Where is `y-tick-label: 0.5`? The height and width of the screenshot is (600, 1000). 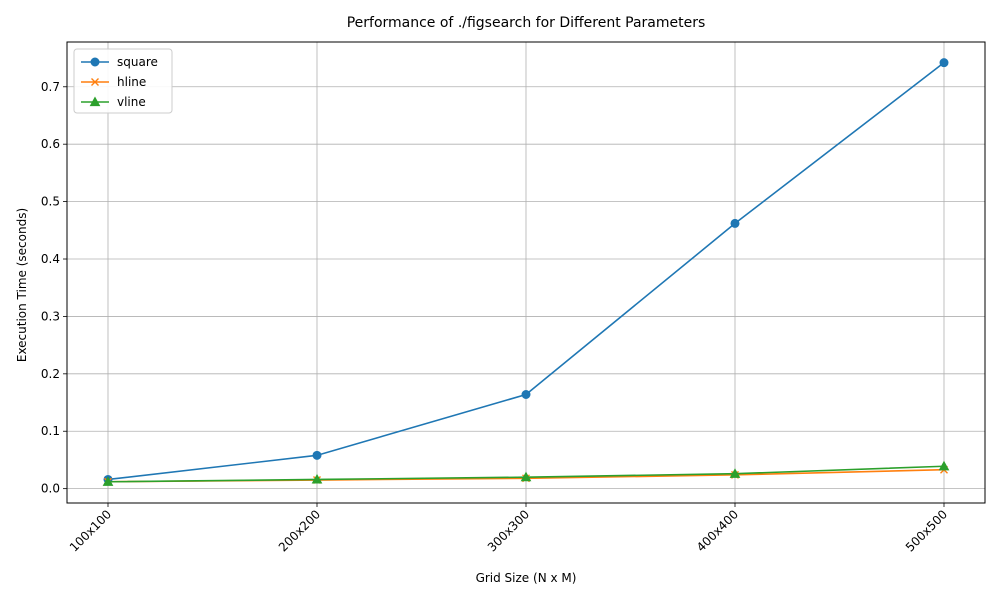
y-tick-label: 0.5 is located at coordinates (50, 202).